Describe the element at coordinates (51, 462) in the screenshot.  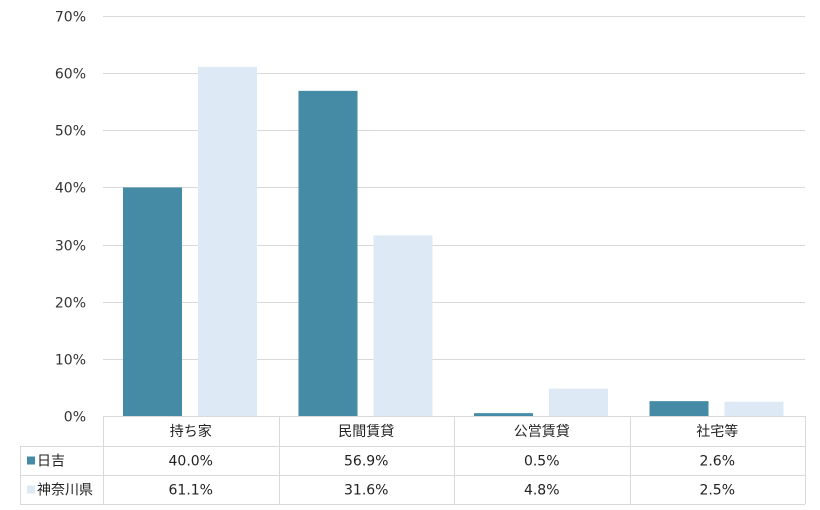
I see `legend-series-name: 日吉` at that location.